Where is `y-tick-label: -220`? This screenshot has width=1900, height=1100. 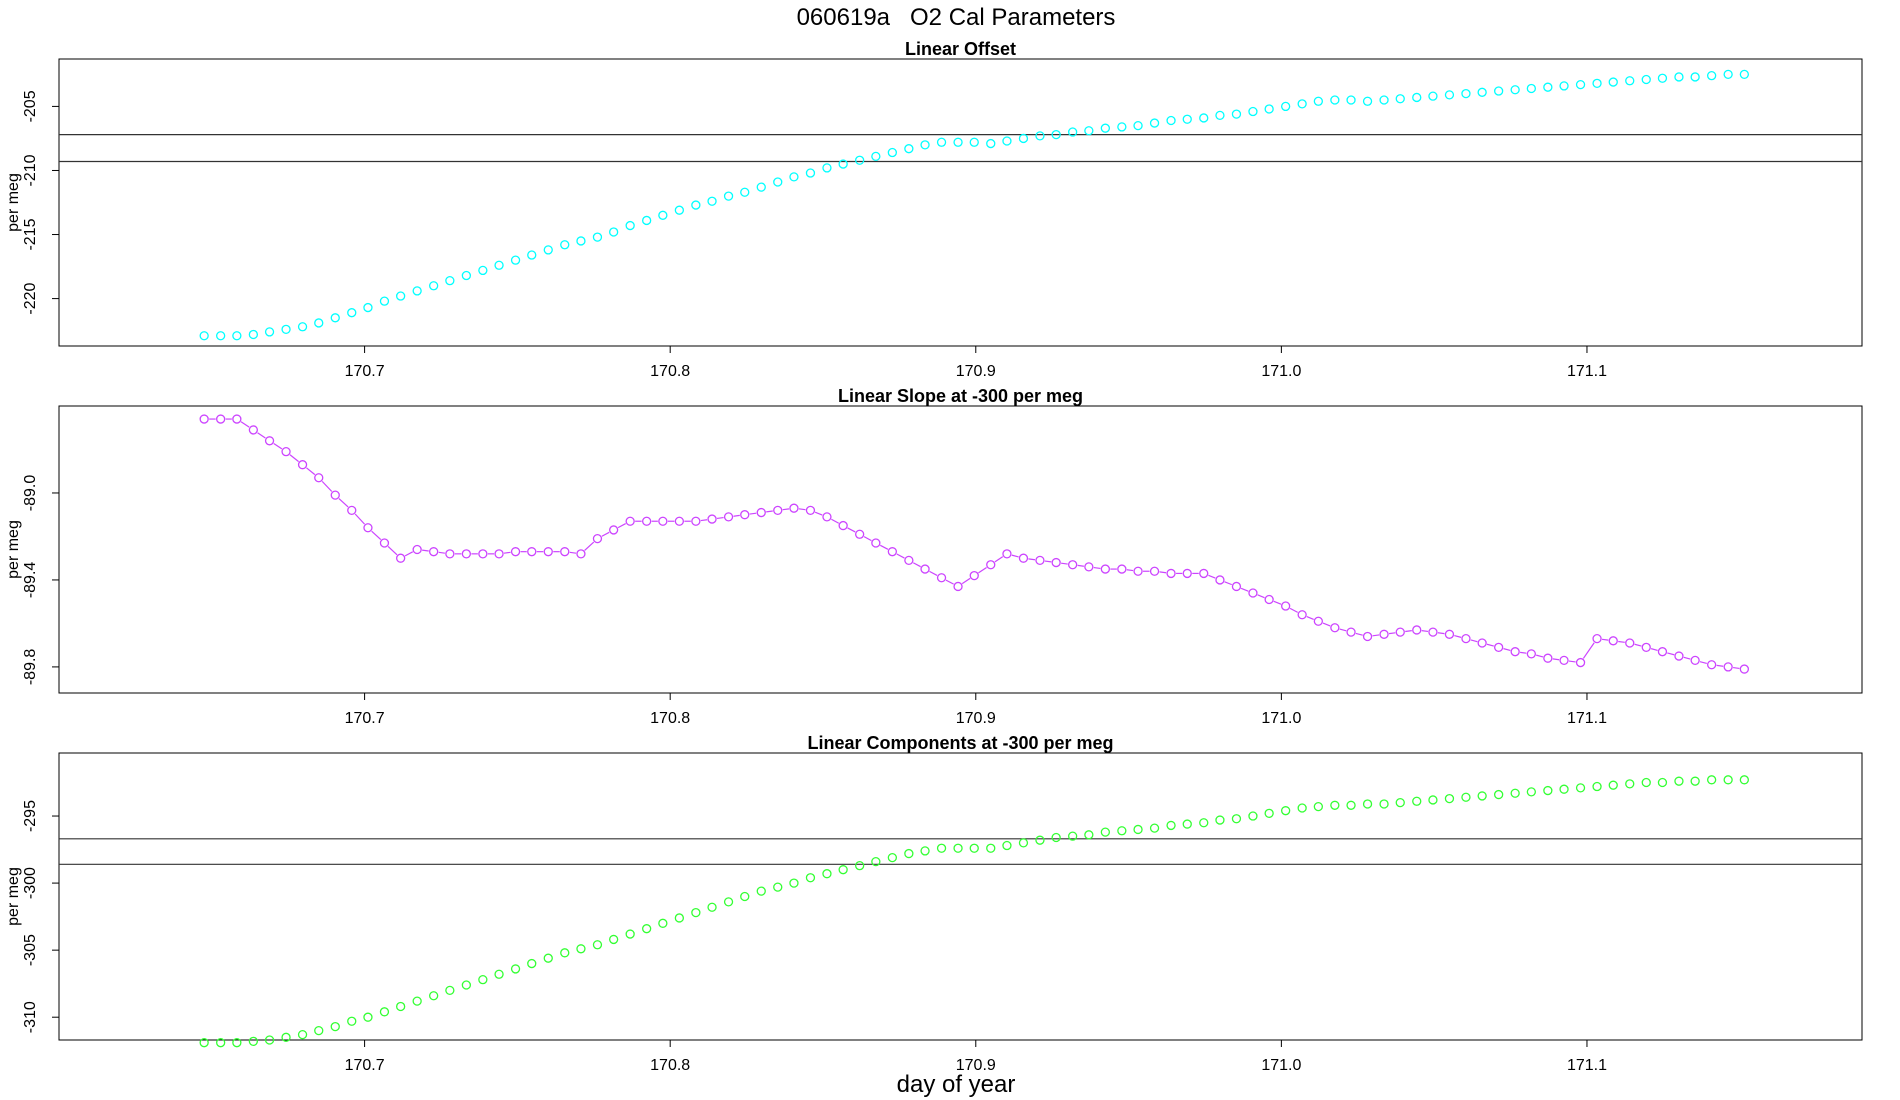
y-tick-label: -220 is located at coordinates (30, 298).